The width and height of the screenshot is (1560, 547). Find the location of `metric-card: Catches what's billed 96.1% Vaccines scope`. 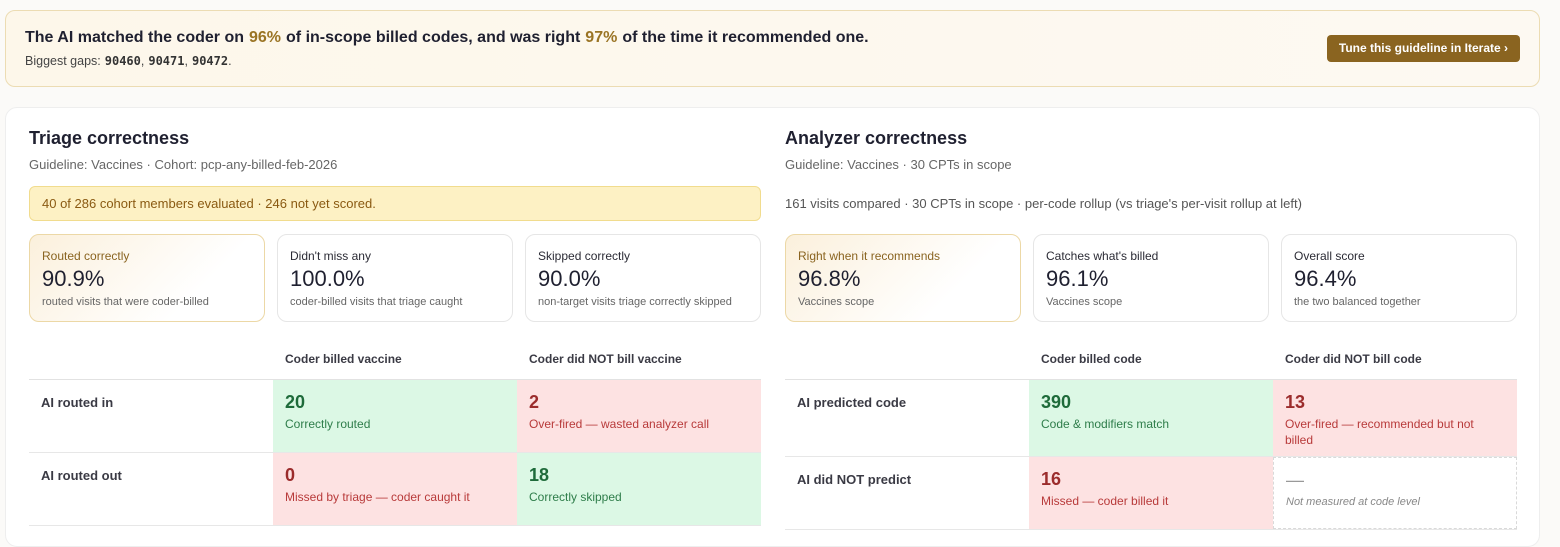

metric-card: Catches what's billed 96.1% Vaccines scope is located at coordinates (1151, 278).